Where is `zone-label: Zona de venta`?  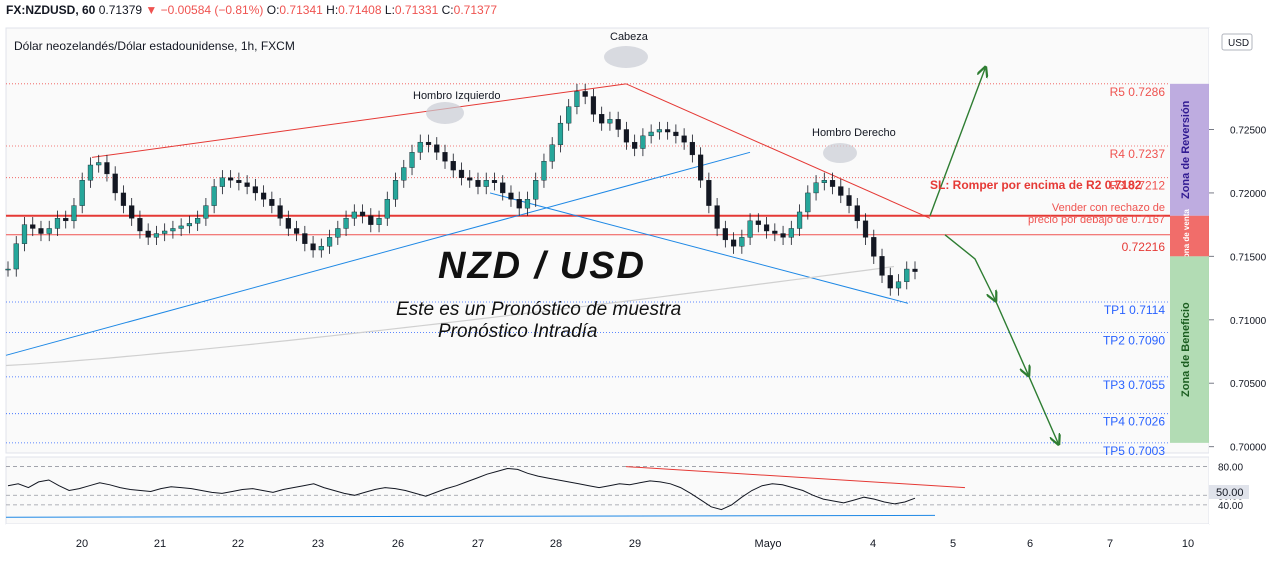
zone-label: Zona de venta is located at coordinates (1186, 236).